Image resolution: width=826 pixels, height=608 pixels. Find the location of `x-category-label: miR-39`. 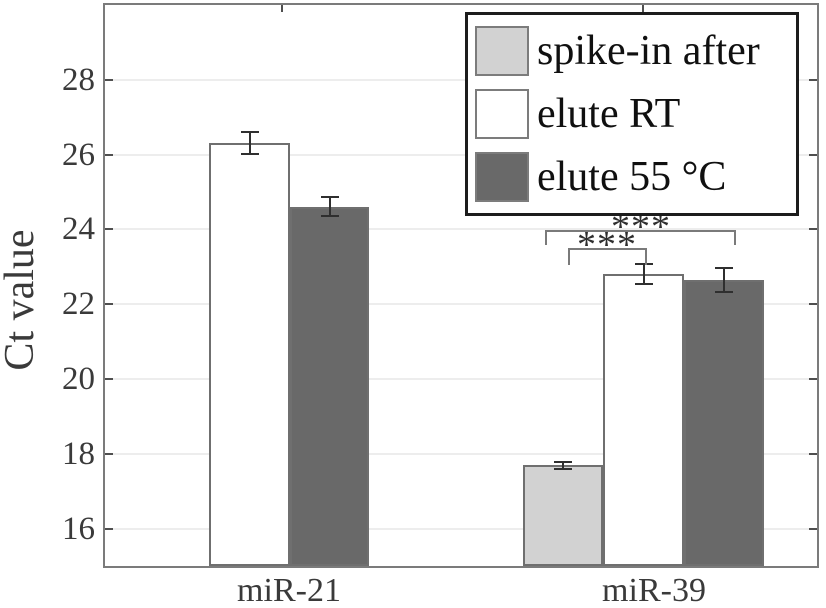

x-category-label: miR-39 is located at coordinates (654, 590).